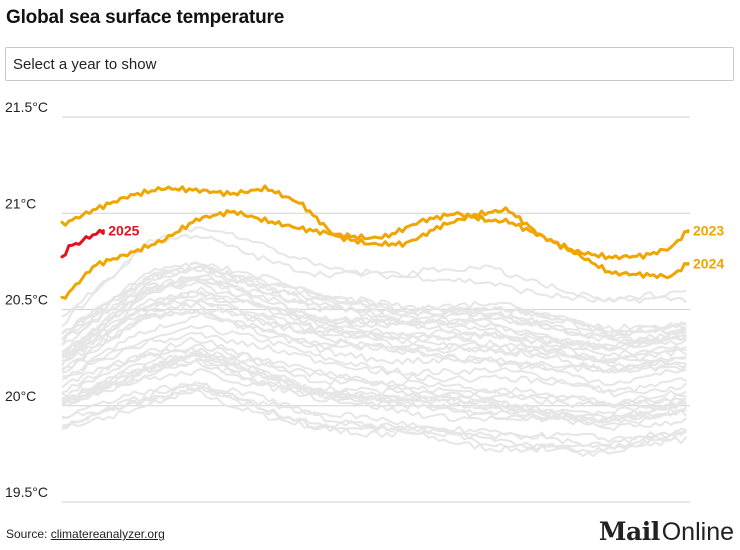  Describe the element at coordinates (145, 17) in the screenshot. I see `page-title: Global sea surface temperature` at that location.